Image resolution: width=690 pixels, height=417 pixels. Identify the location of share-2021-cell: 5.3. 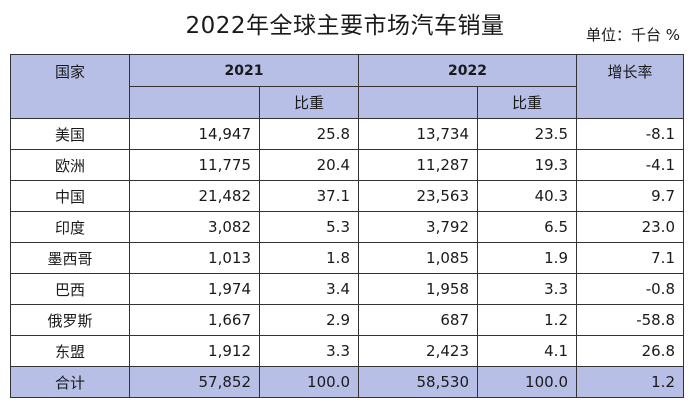
(309, 227).